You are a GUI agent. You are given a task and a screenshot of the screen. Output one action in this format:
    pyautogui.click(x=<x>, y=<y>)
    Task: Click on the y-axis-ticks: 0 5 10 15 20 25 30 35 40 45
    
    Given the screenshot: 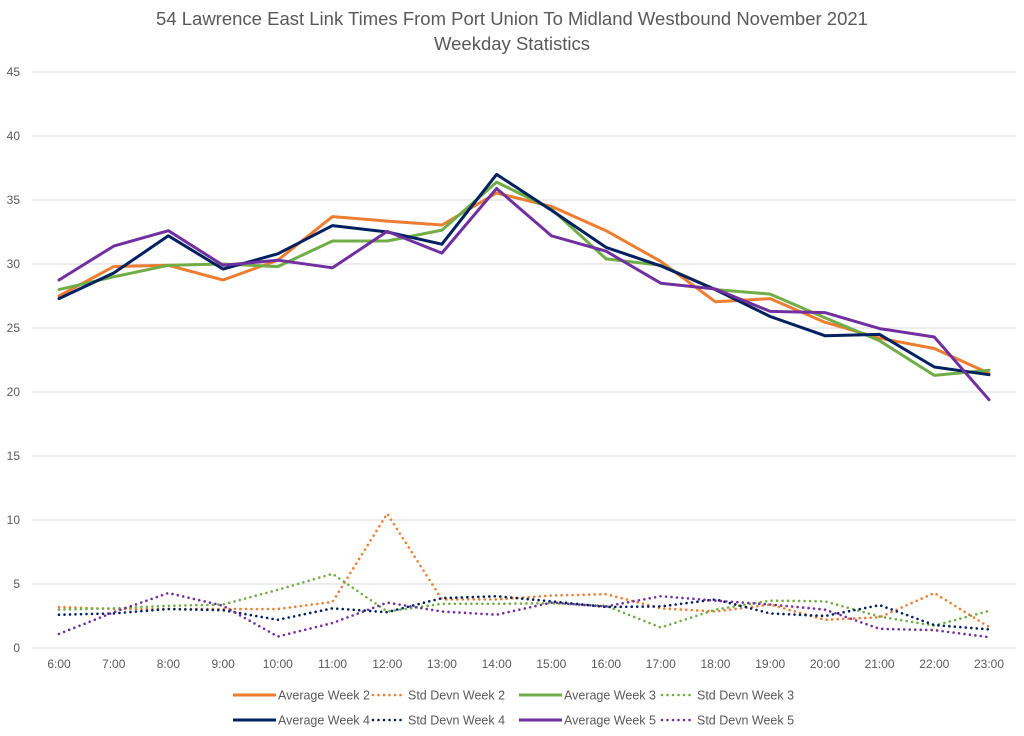 What is the action you would take?
    pyautogui.click(x=14, y=360)
    